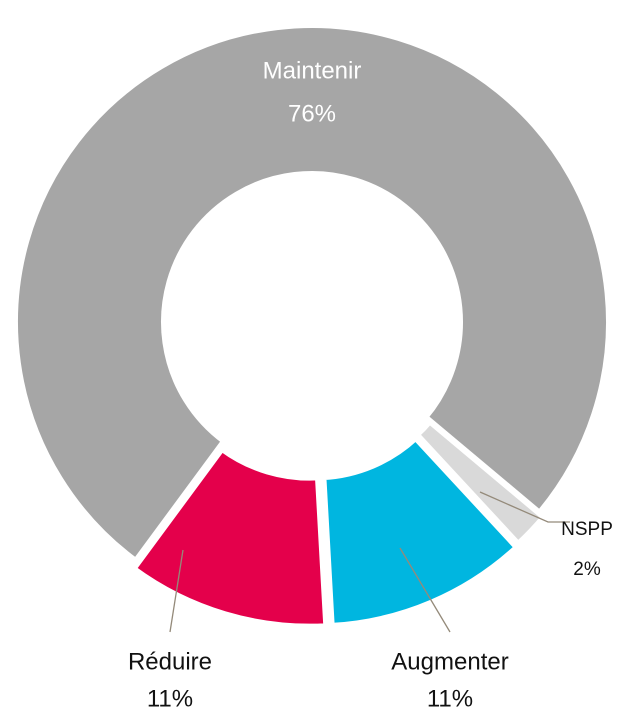 The height and width of the screenshot is (712, 629). What do you see at coordinates (587, 529) in the screenshot?
I see `slice-label: NSPP` at bounding box center [587, 529].